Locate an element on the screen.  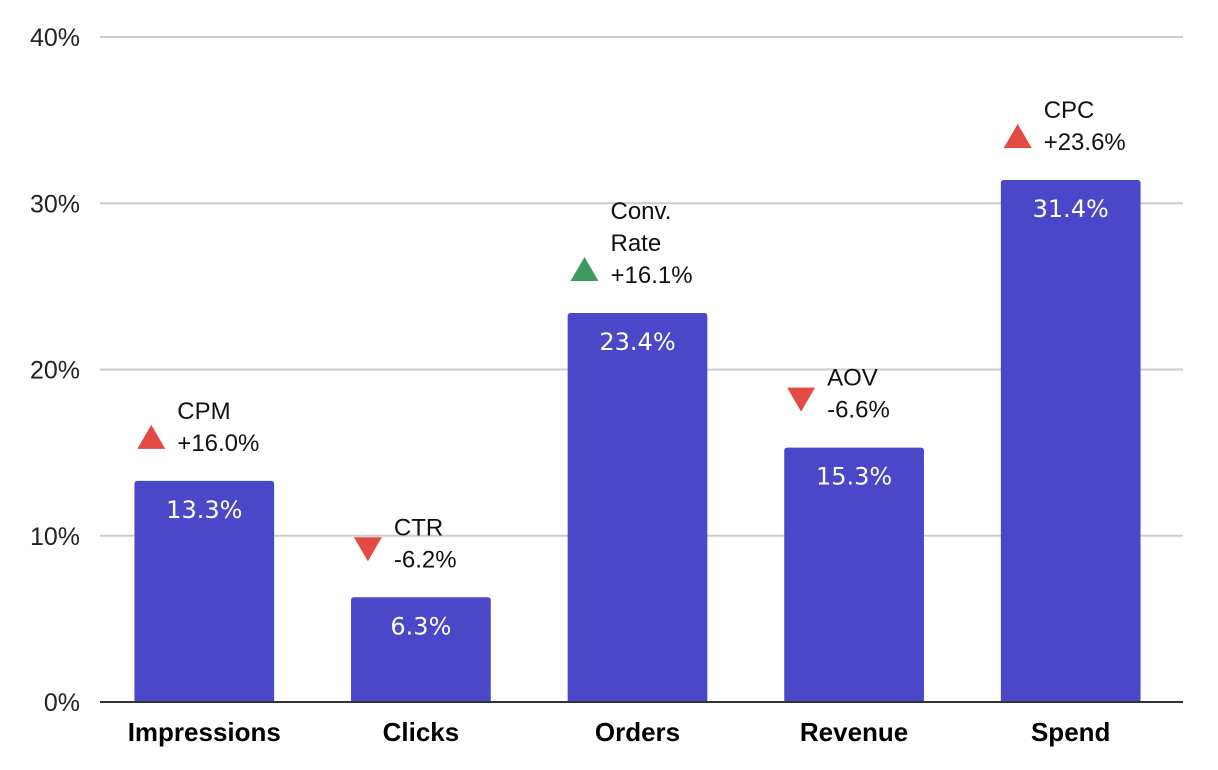
annotation-text: +16.0% is located at coordinates (218, 443).